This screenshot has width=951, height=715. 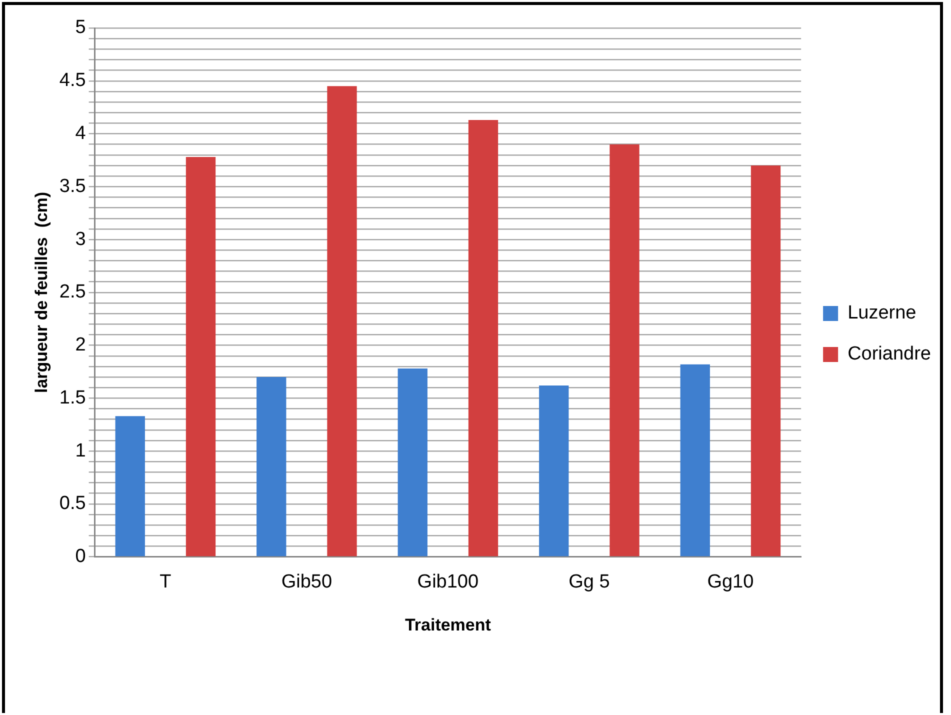 I want to click on y-tick-label: 2, so click(x=80, y=345).